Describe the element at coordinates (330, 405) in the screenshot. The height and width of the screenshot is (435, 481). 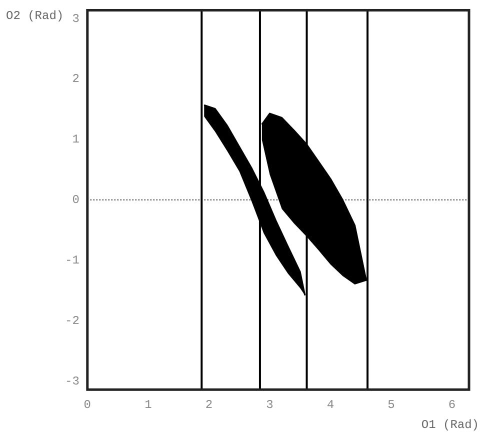
I see `x-tick-label: 4` at that location.